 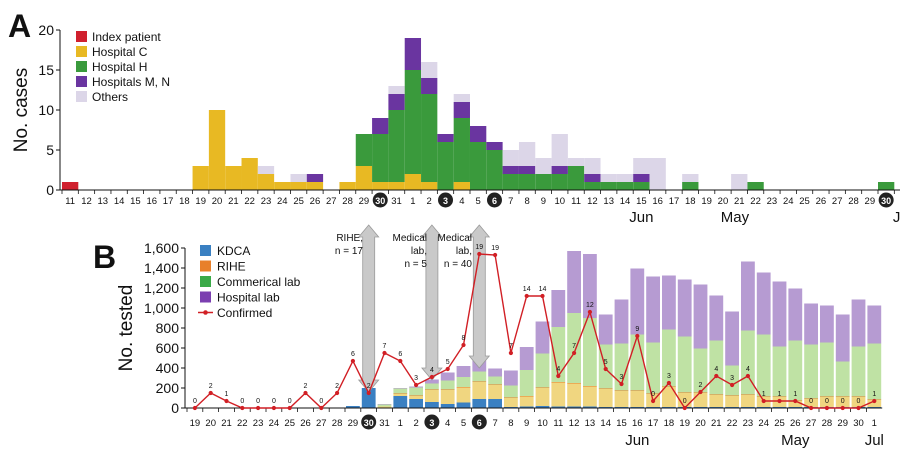 I want to click on panel-a-x-tick-label: 28, so click(x=853, y=201).